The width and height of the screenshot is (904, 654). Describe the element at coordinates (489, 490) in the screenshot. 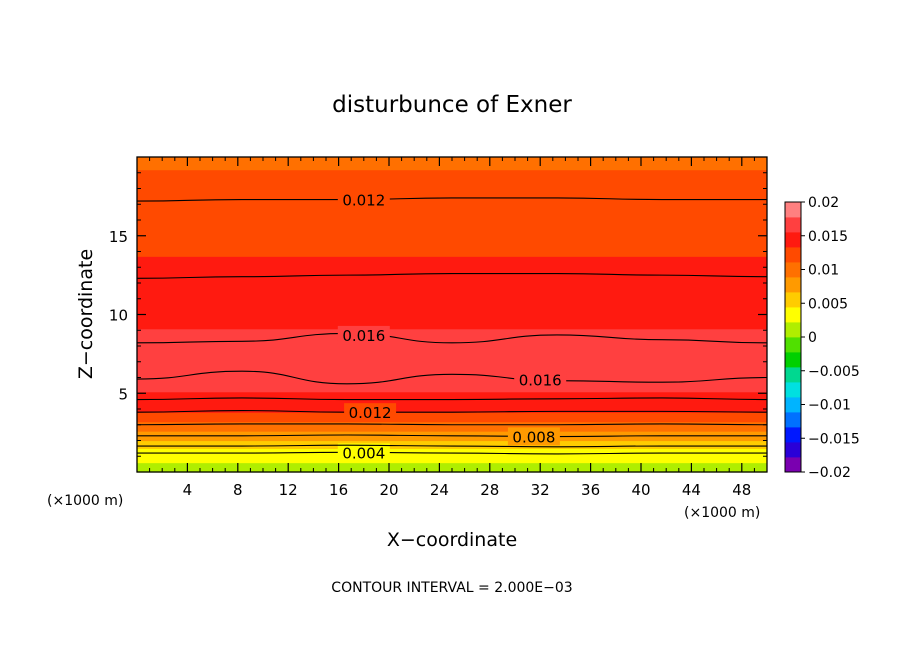

I see `x-tick-label: 28` at that location.